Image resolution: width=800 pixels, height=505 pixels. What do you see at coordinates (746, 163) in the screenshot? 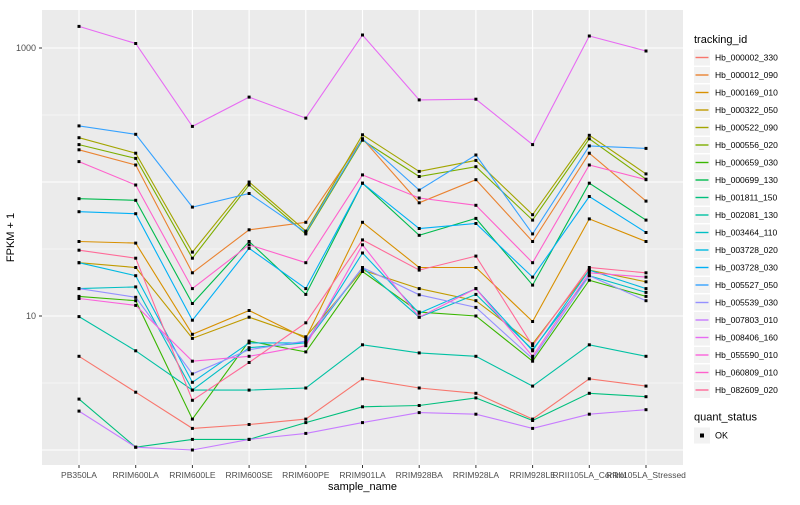
I see `legend-label: Hb_000659_030` at bounding box center [746, 163].